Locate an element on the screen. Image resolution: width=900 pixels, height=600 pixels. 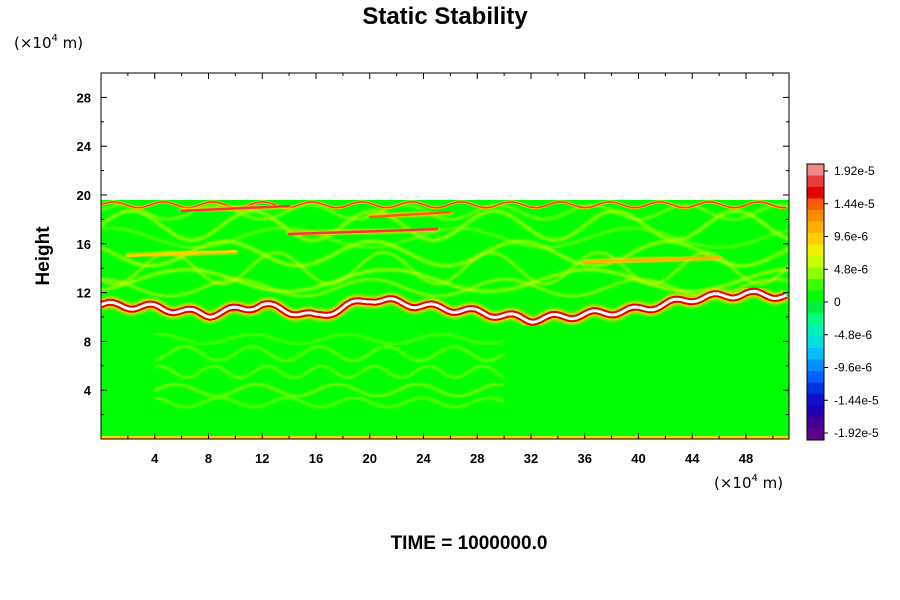
y-tick-label: 12 is located at coordinates (84, 293).